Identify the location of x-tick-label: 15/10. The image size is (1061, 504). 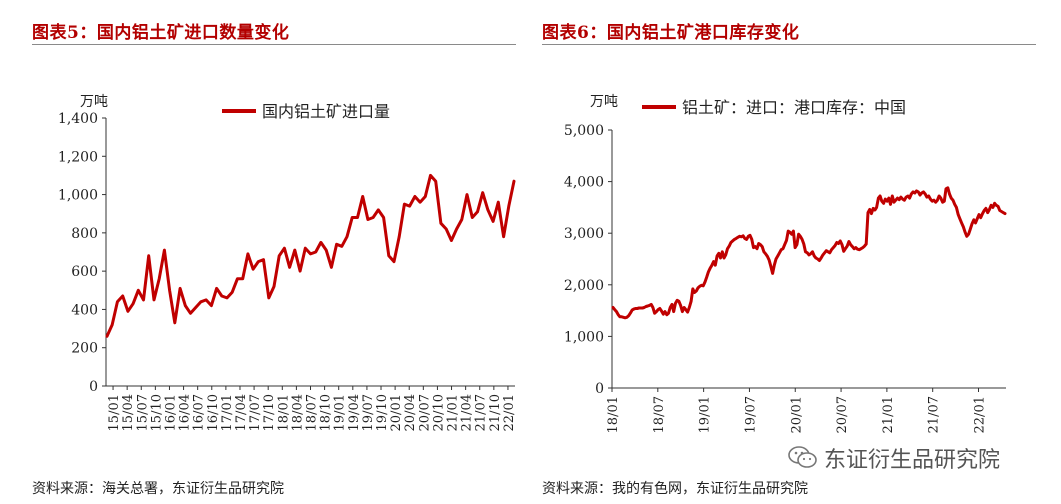
(156, 412).